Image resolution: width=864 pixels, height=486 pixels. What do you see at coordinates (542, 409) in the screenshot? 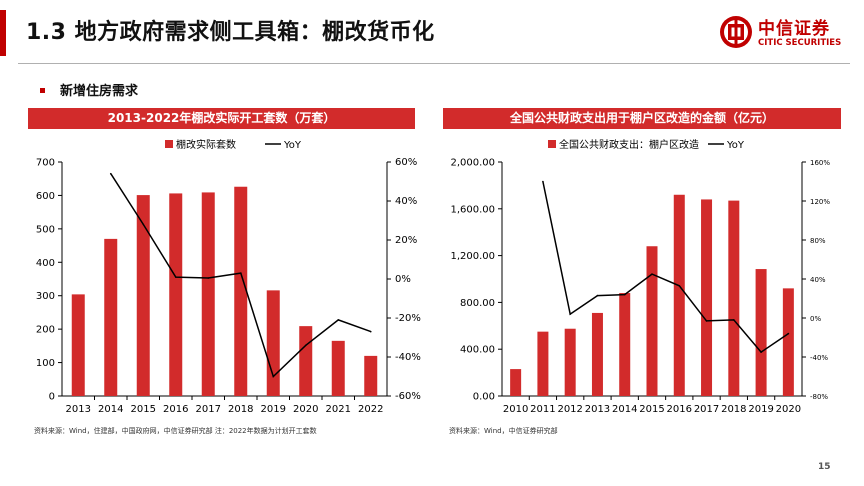
I see `chart2-x-tick-label: 2011` at bounding box center [542, 409].